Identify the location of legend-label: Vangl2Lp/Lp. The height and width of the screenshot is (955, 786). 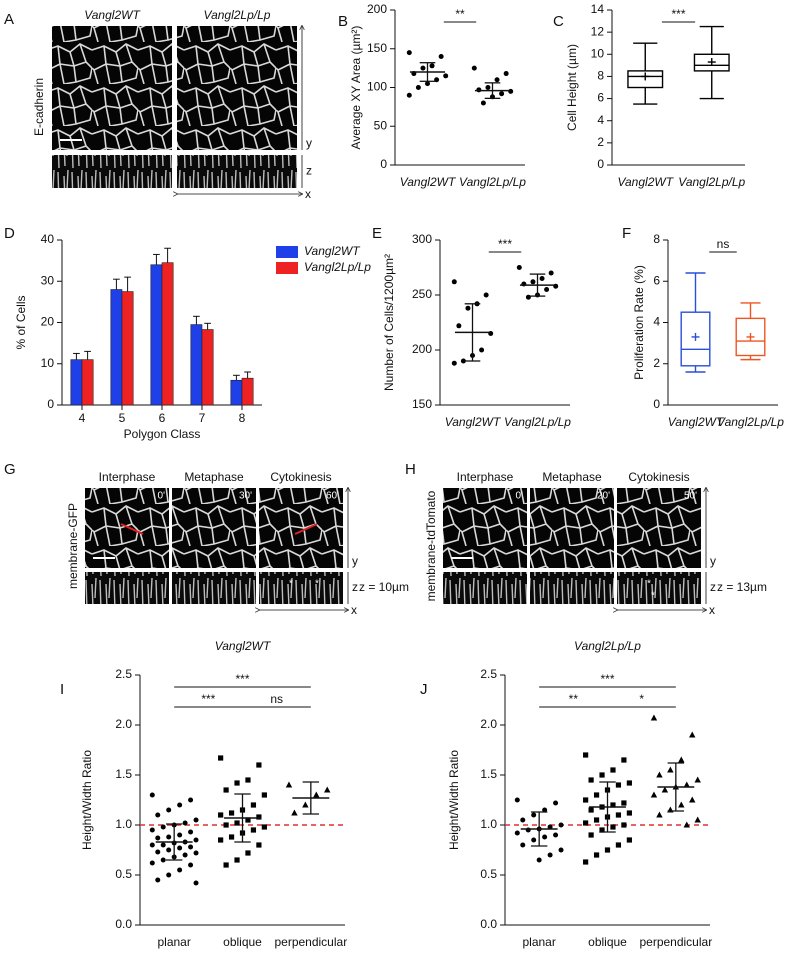
(337, 267).